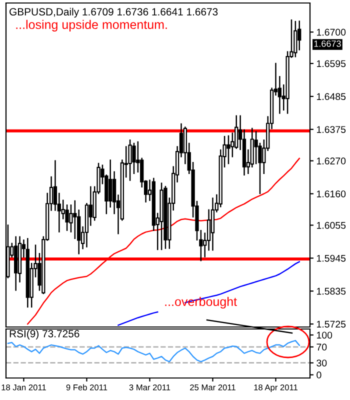 The image size is (350, 400). I want to click on annotation: ...overbought, so click(201, 302).